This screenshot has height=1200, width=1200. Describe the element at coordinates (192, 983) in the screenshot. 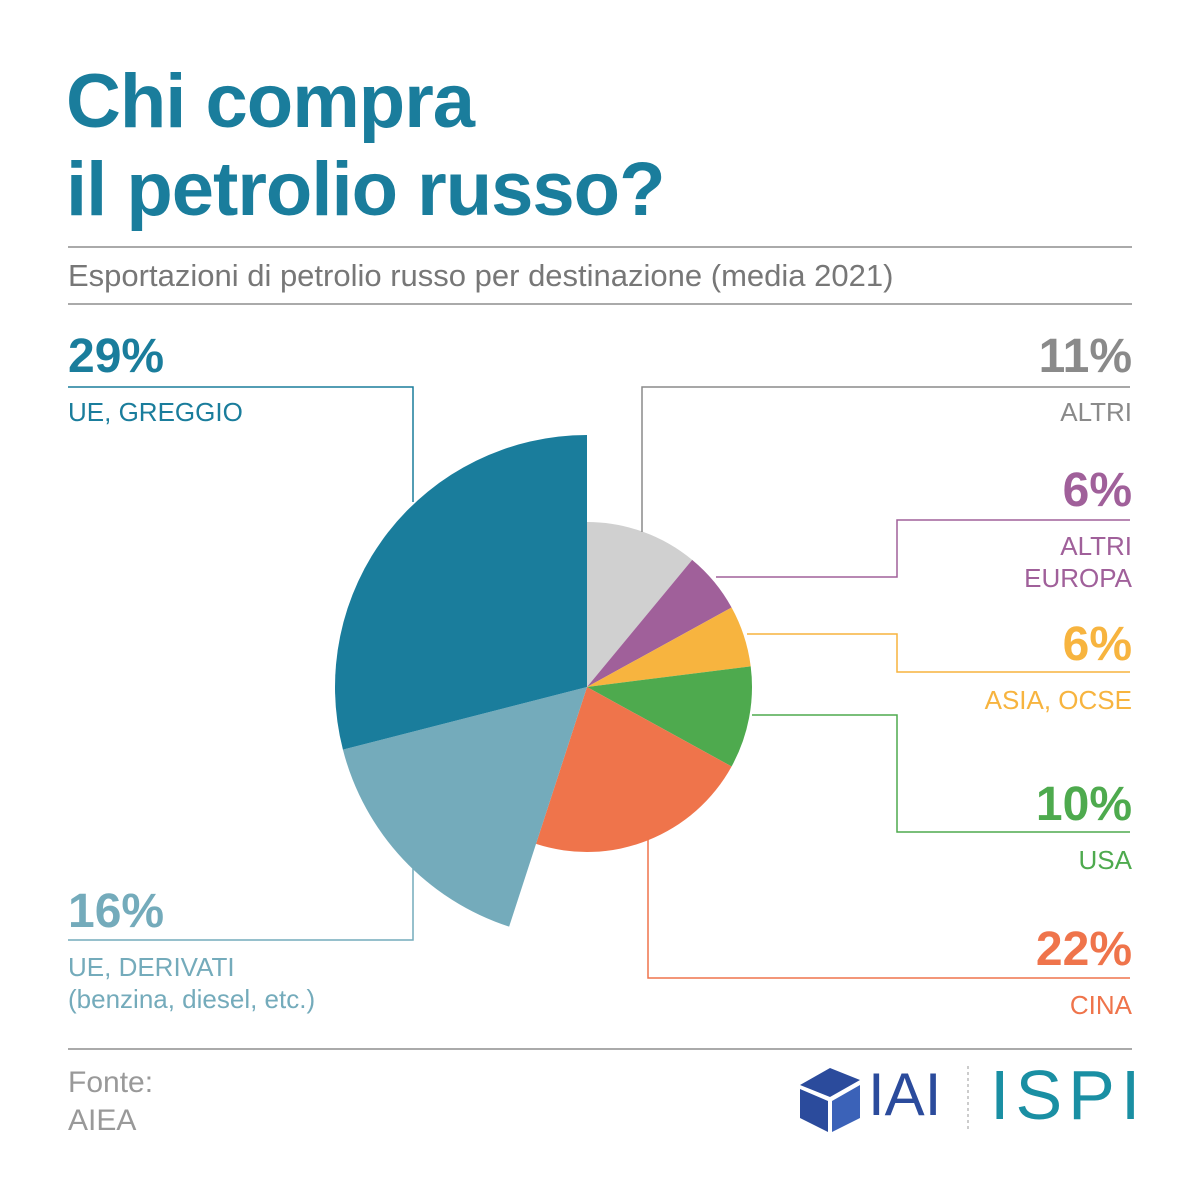

I see `category-label: UE, DERIVATI (benzina, diesel, etc.)` at that location.